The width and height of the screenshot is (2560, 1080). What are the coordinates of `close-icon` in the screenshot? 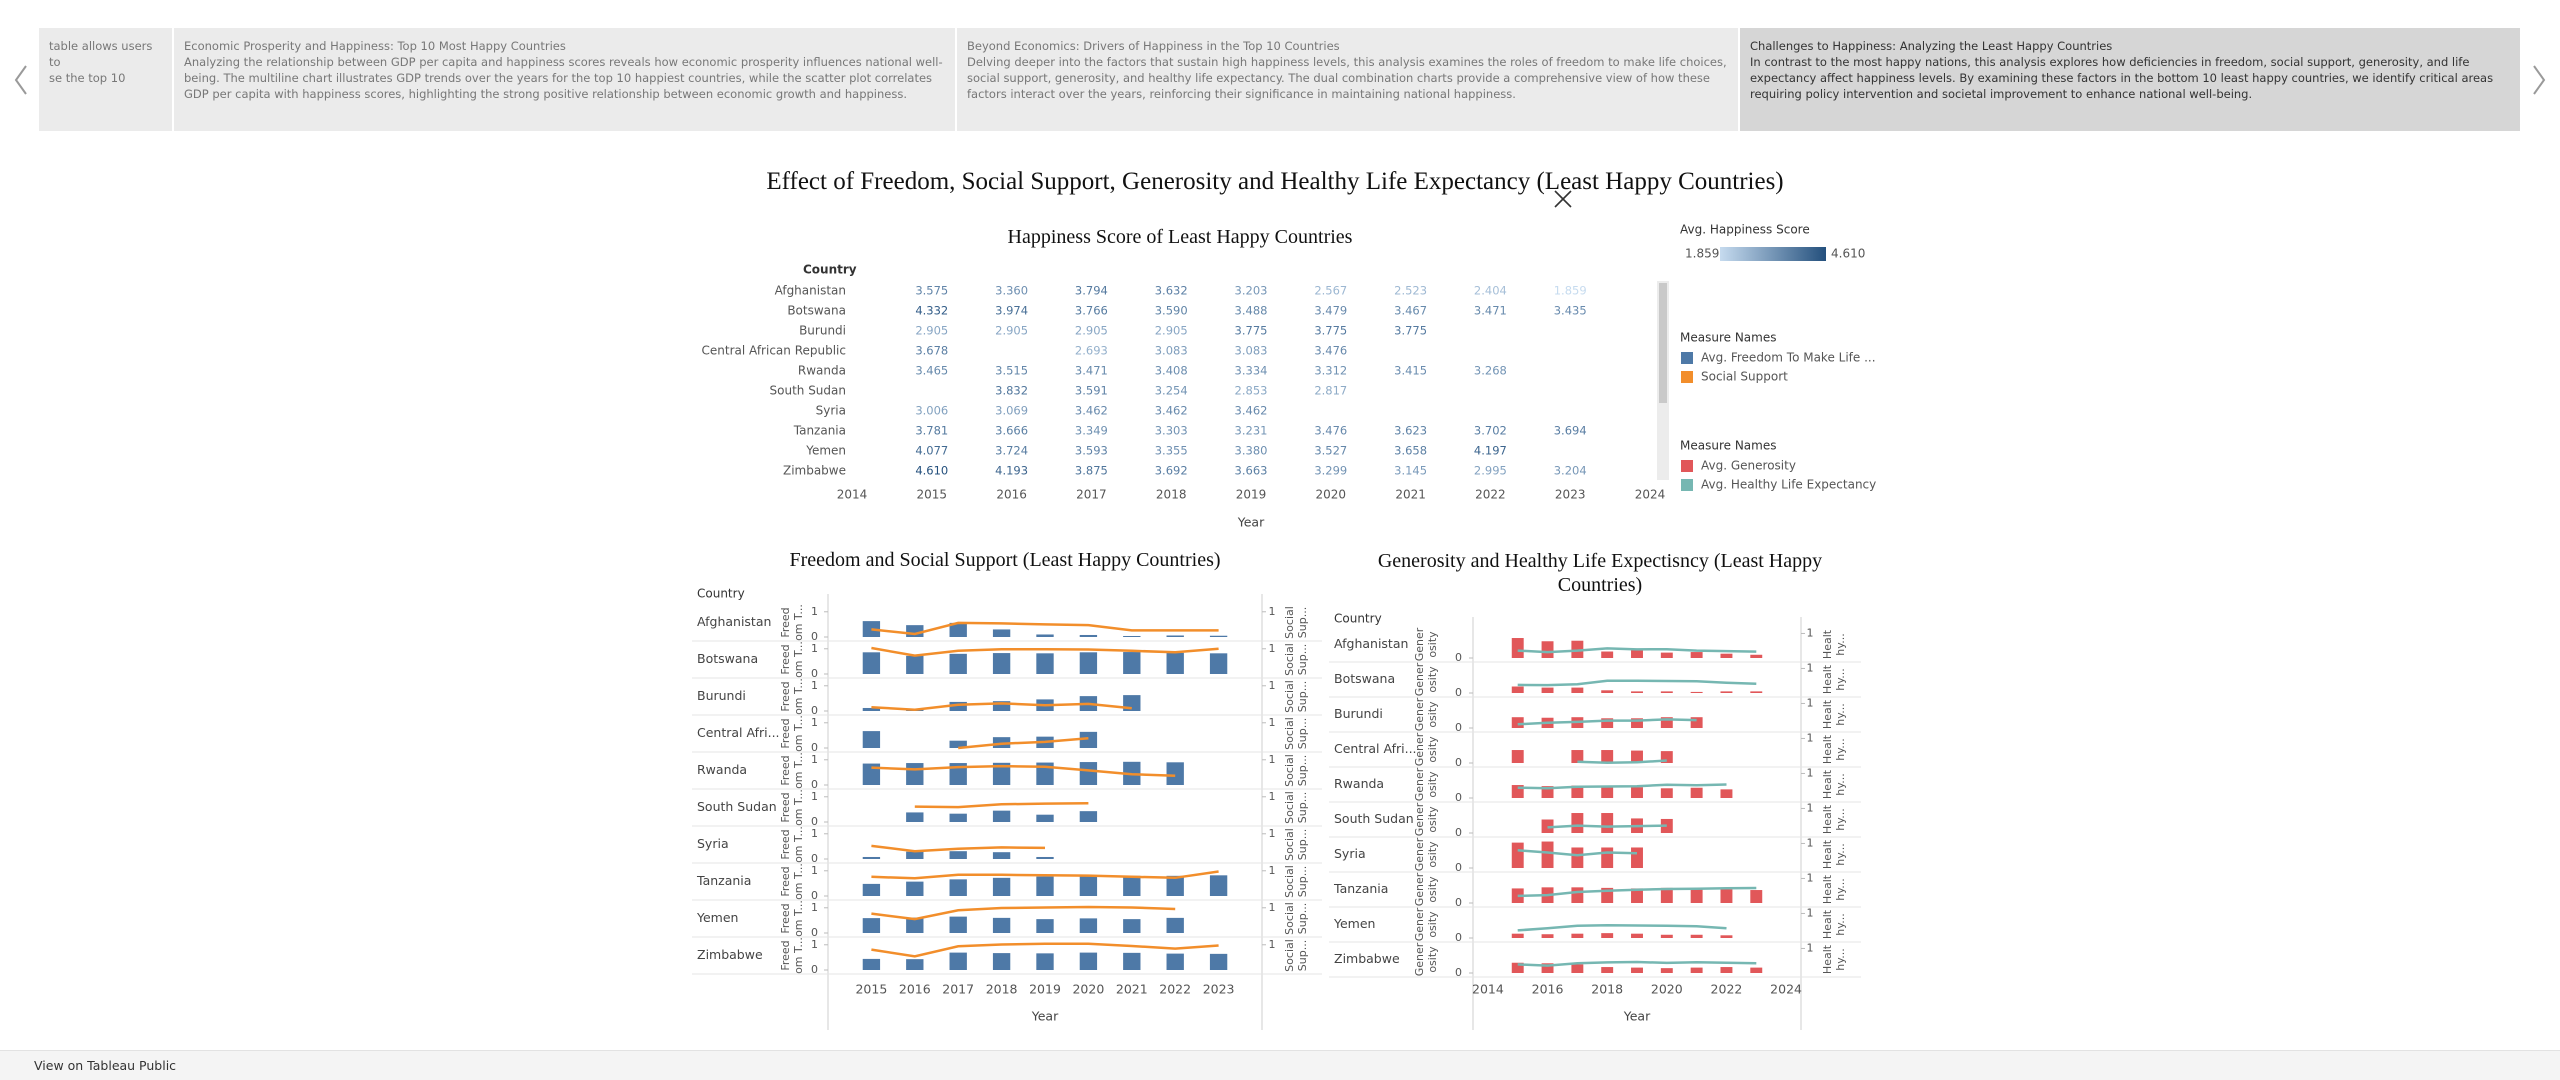 It's located at (1563, 199).